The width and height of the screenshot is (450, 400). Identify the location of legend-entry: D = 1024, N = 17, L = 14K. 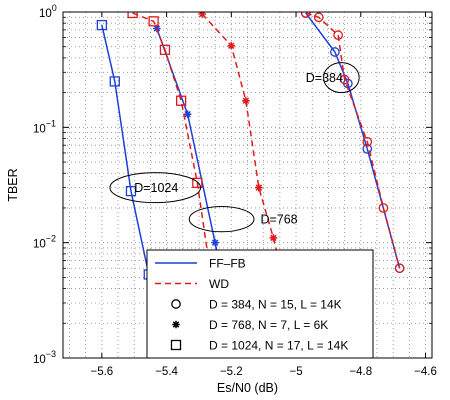
(259, 345).